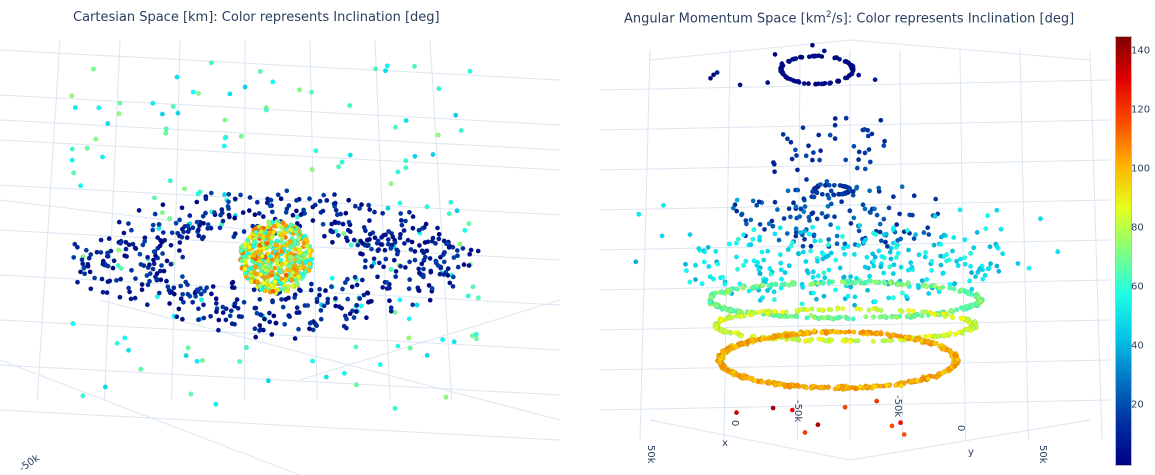 This screenshot has width=1155, height=475. Describe the element at coordinates (750, 440) in the screenshot. I see `grid-line-box` at that location.